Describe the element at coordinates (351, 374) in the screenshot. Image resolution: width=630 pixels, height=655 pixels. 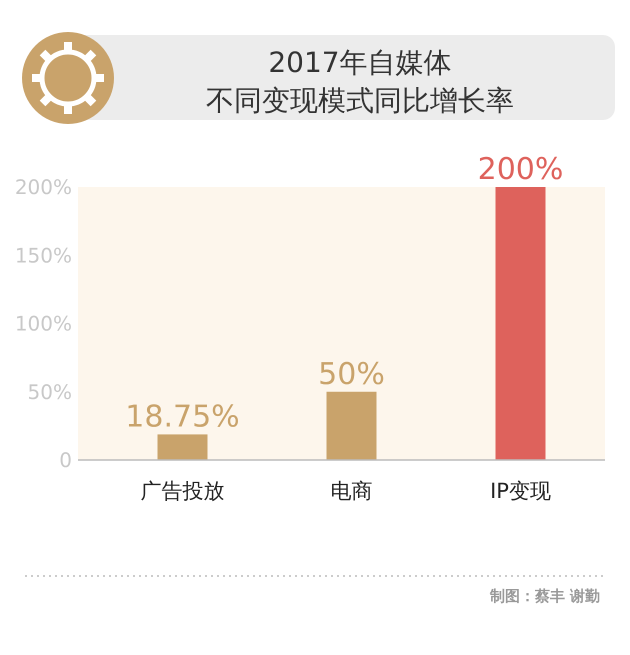
I see `data-label: 50%` at that location.